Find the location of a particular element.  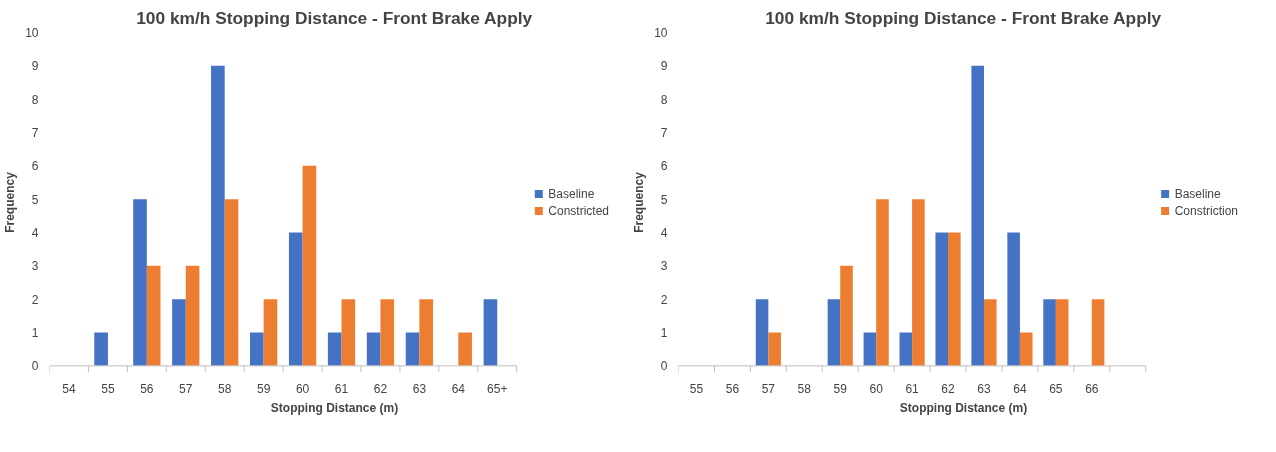

legend-label: Constricted is located at coordinates (578, 210).